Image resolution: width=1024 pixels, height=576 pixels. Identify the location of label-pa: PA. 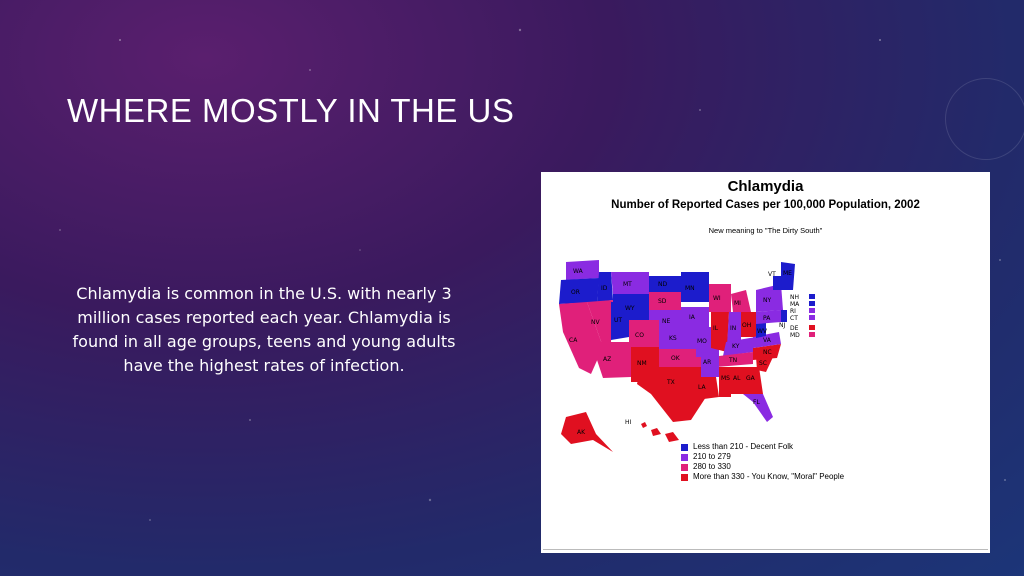
(767, 318).